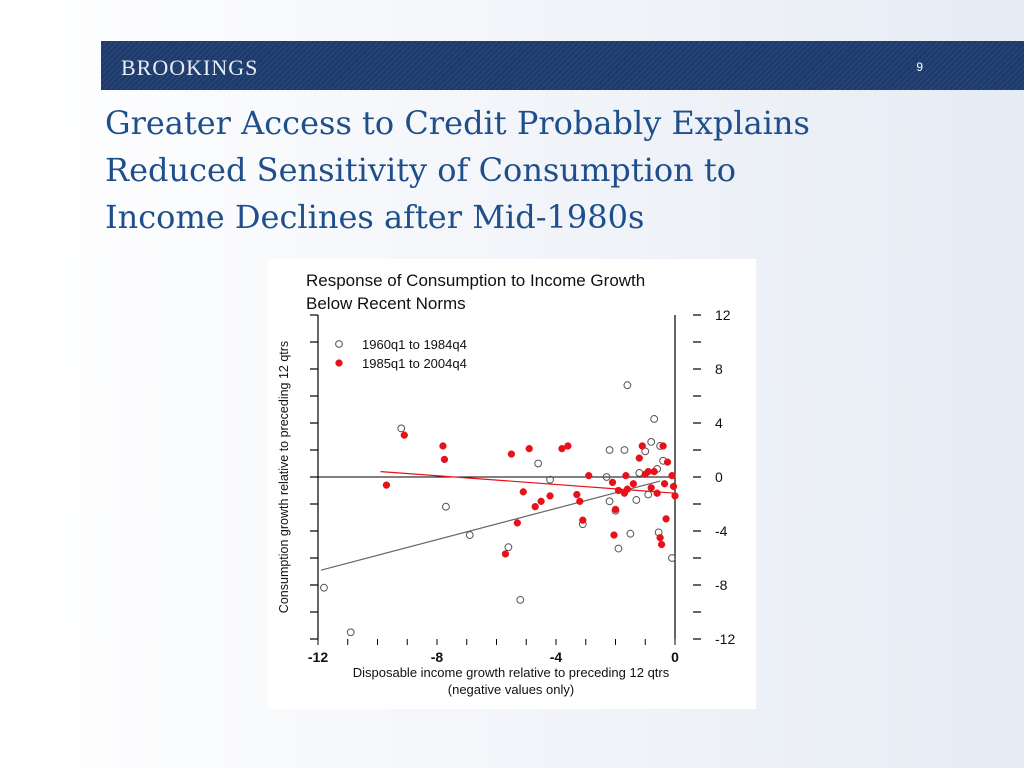 The width and height of the screenshot is (1024, 768). I want to click on x-tick-label: -12, so click(318, 657).